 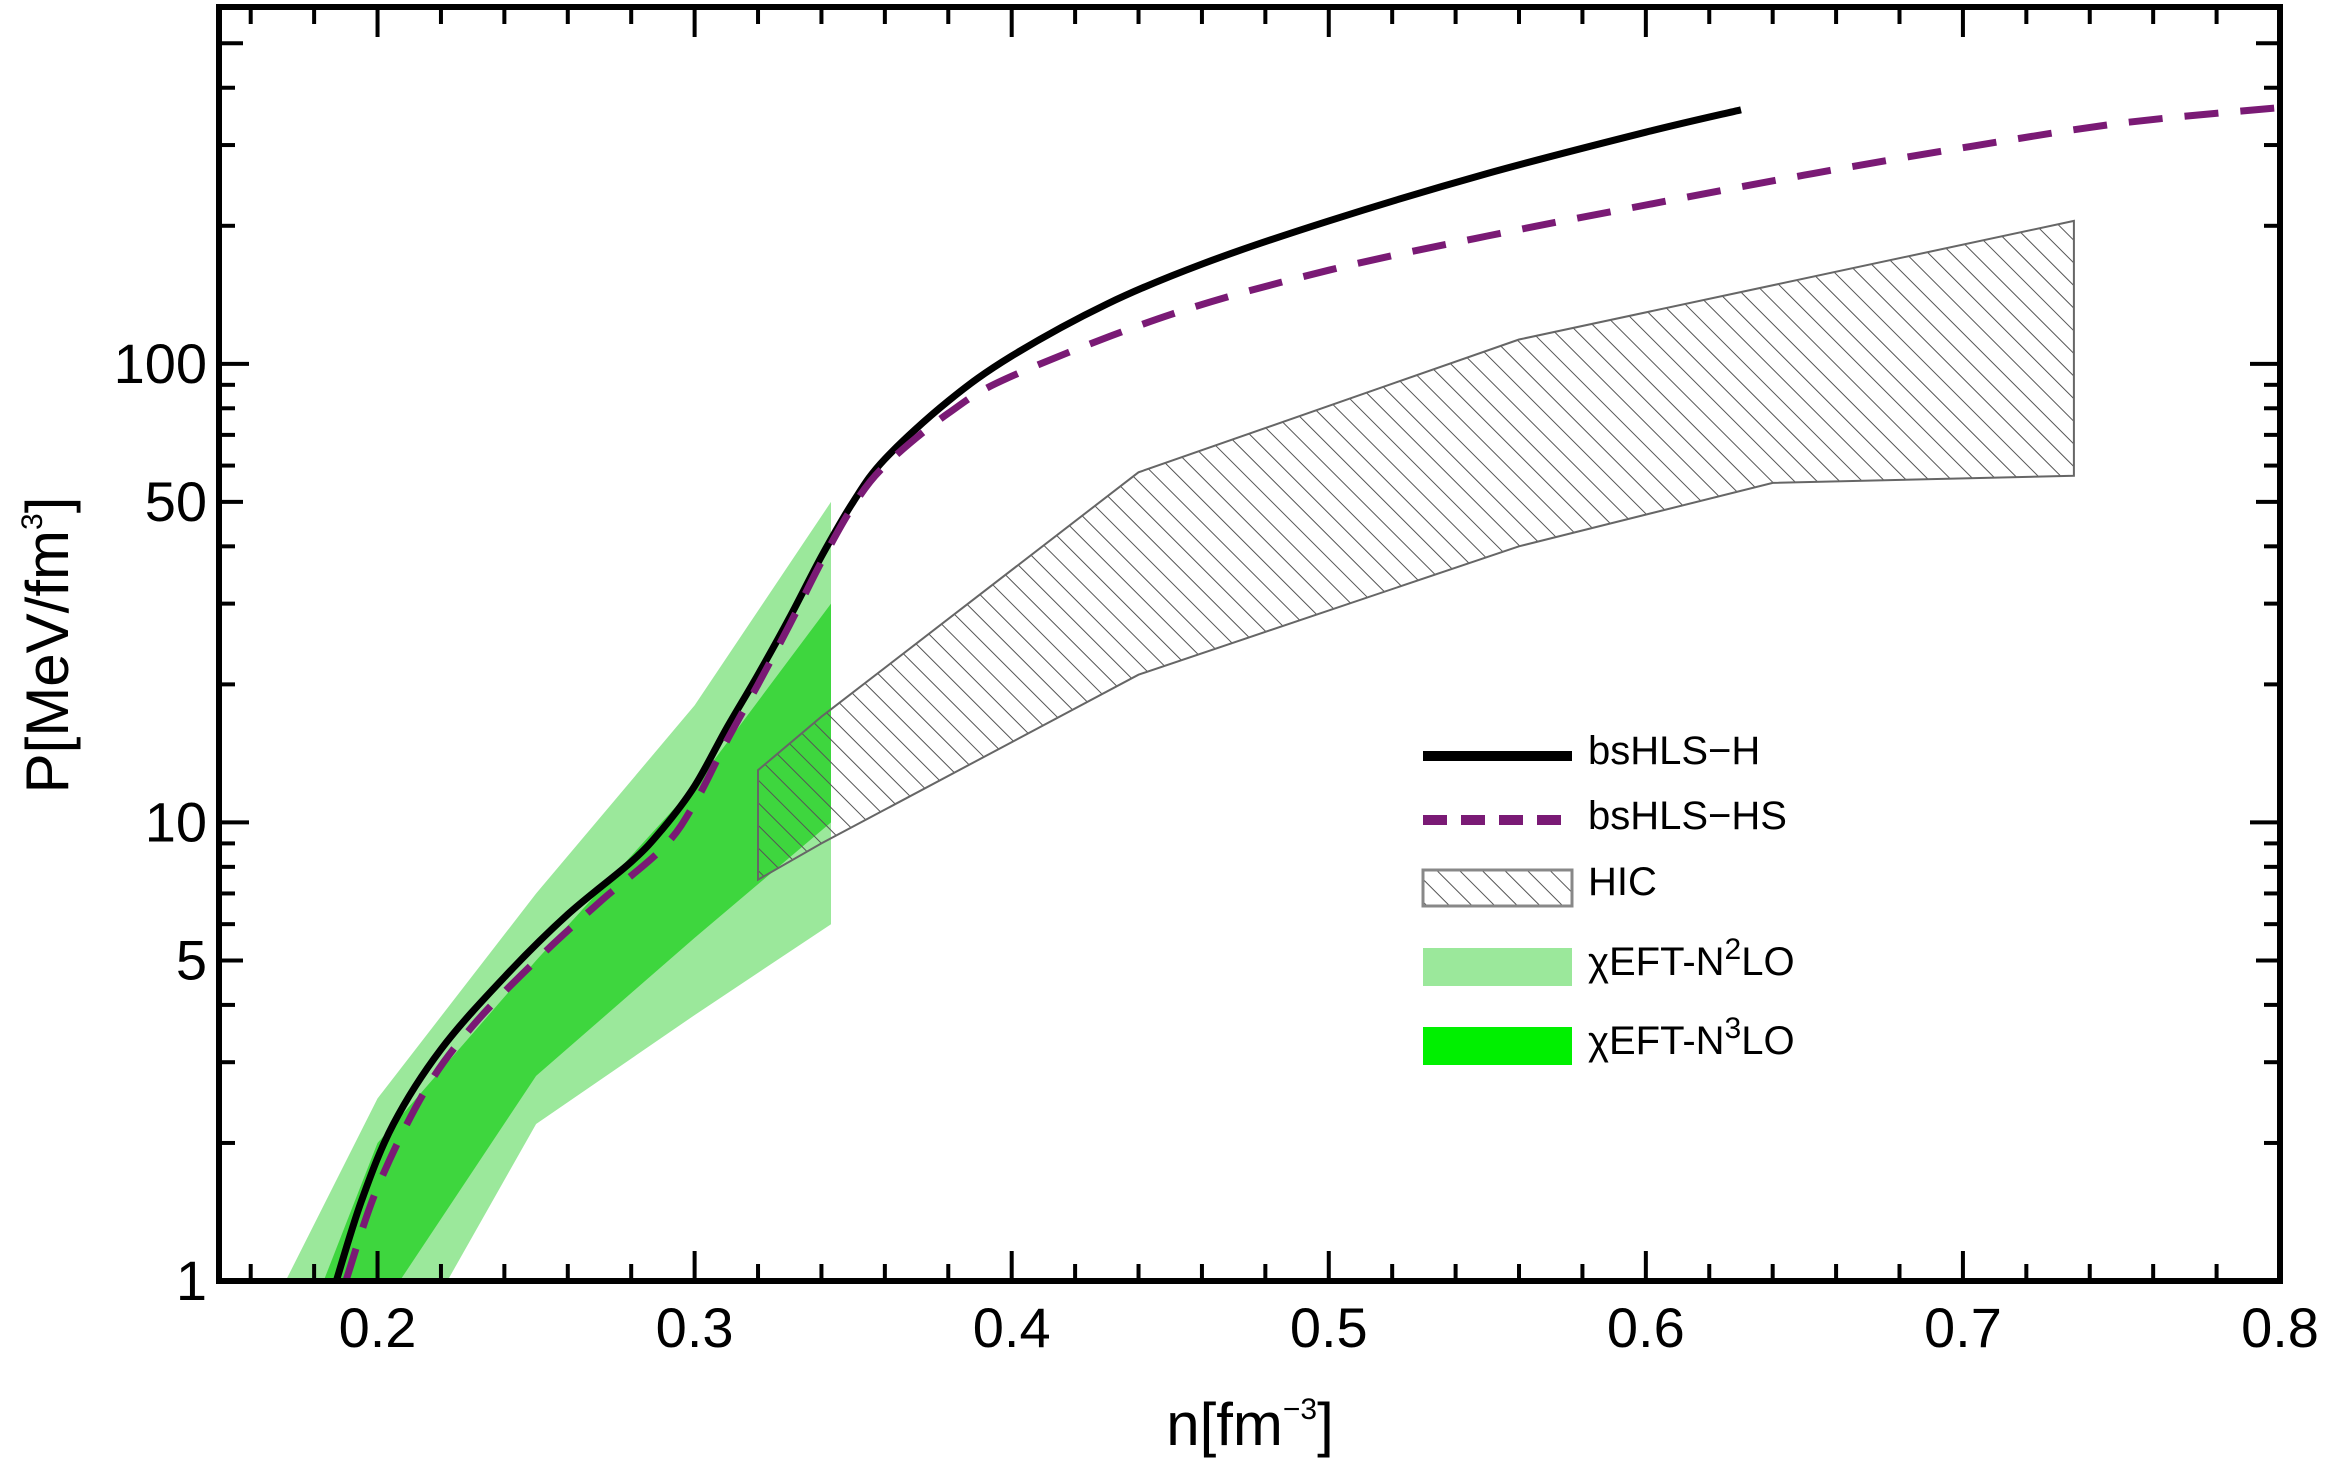 What do you see at coordinates (1497, 967) in the screenshot?
I see `legend-swatch-n2lo` at bounding box center [1497, 967].